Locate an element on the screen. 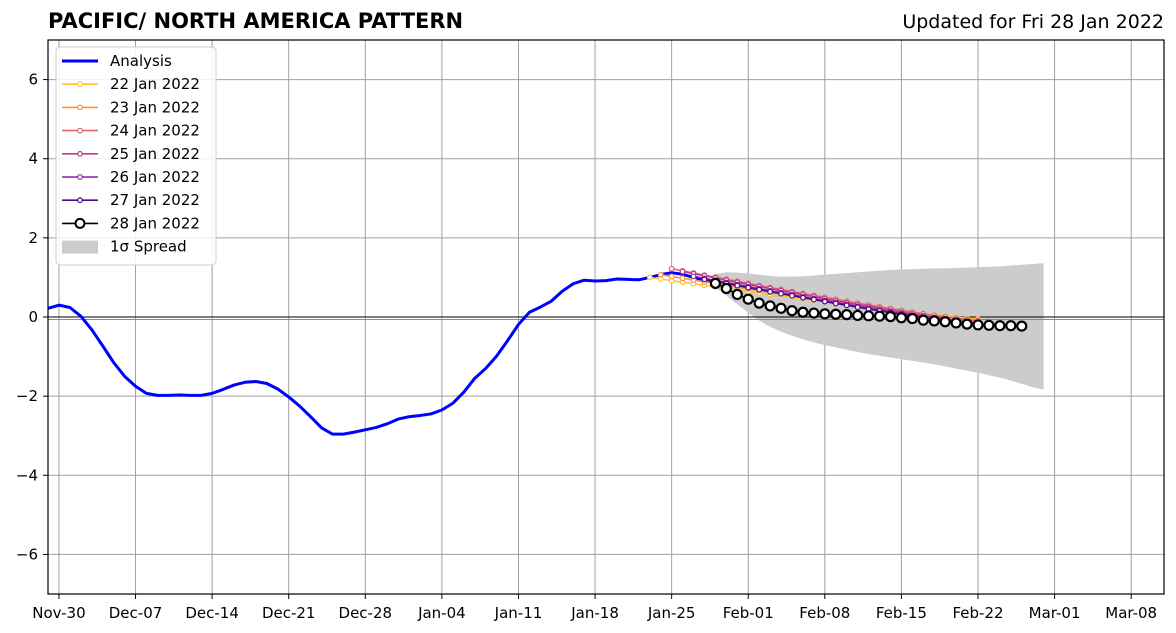 Image resolution: width=1176 pixels, height=633 pixels. spread-band-group is located at coordinates (879, 326).